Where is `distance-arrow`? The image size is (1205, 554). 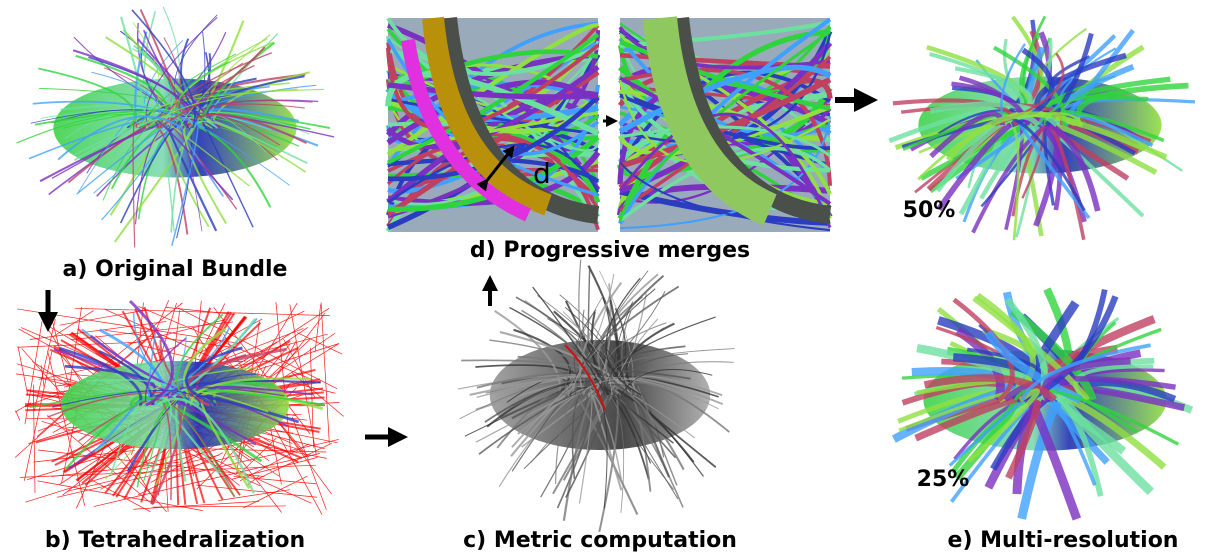 distance-arrow is located at coordinates (495, 168).